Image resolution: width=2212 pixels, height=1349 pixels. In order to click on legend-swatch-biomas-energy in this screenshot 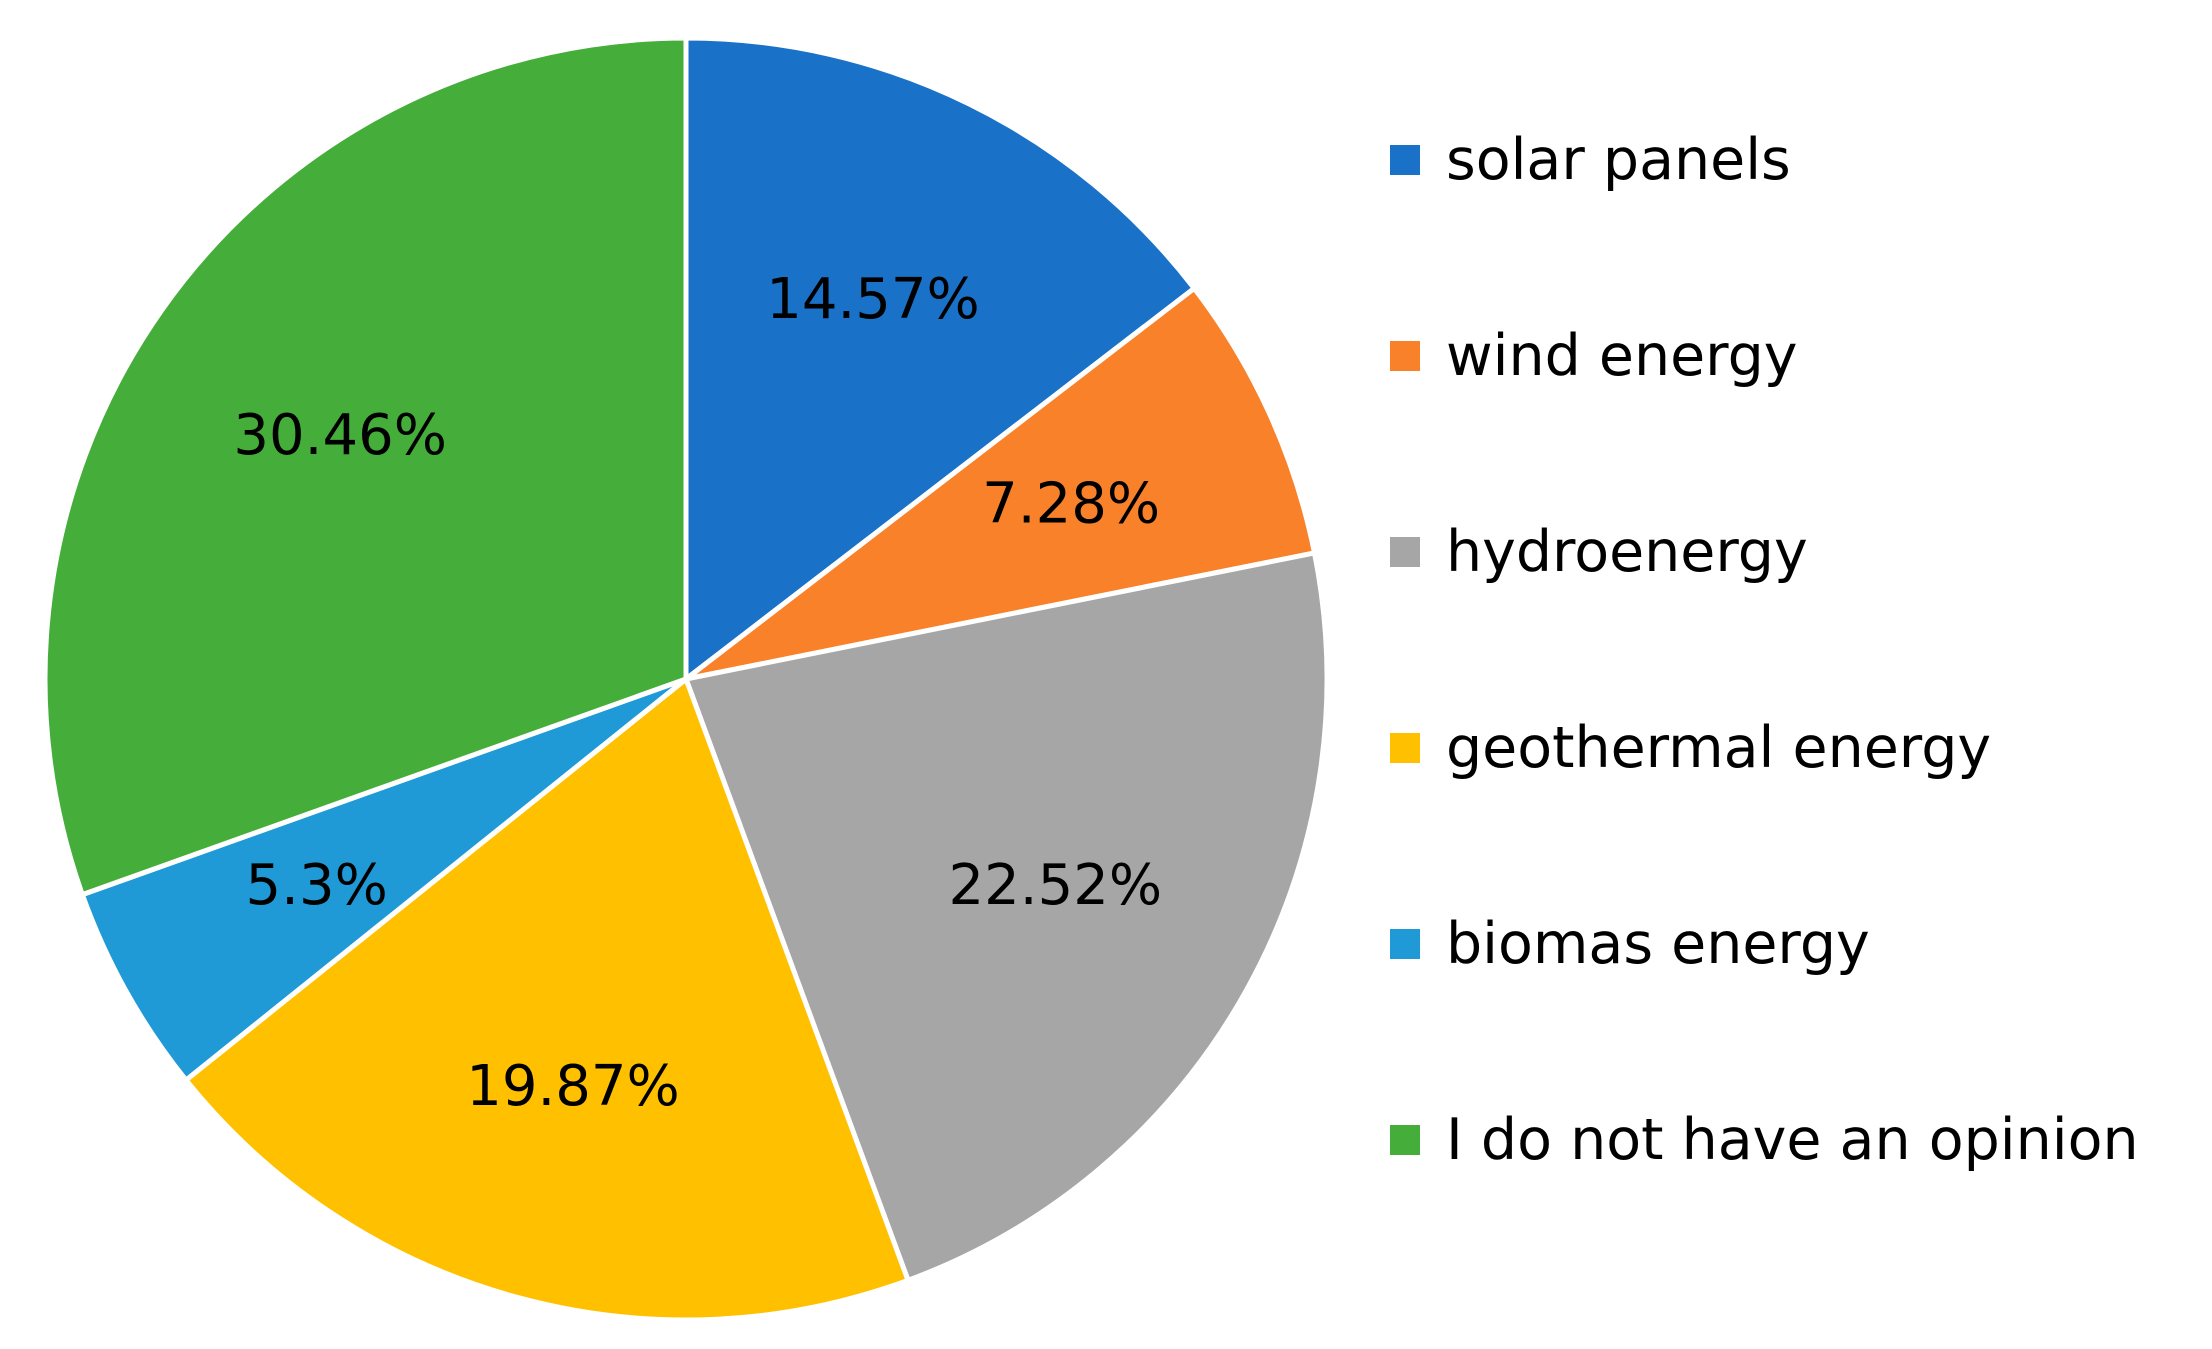, I will do `click(1405, 944)`.